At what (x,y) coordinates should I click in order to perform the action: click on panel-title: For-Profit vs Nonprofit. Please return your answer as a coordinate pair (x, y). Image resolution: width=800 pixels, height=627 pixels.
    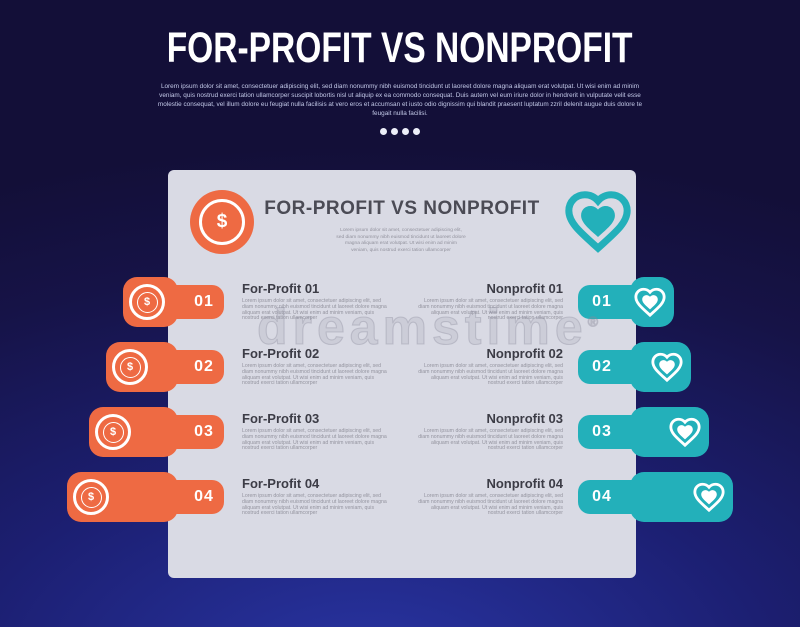
    Looking at the image, I should click on (402, 208).